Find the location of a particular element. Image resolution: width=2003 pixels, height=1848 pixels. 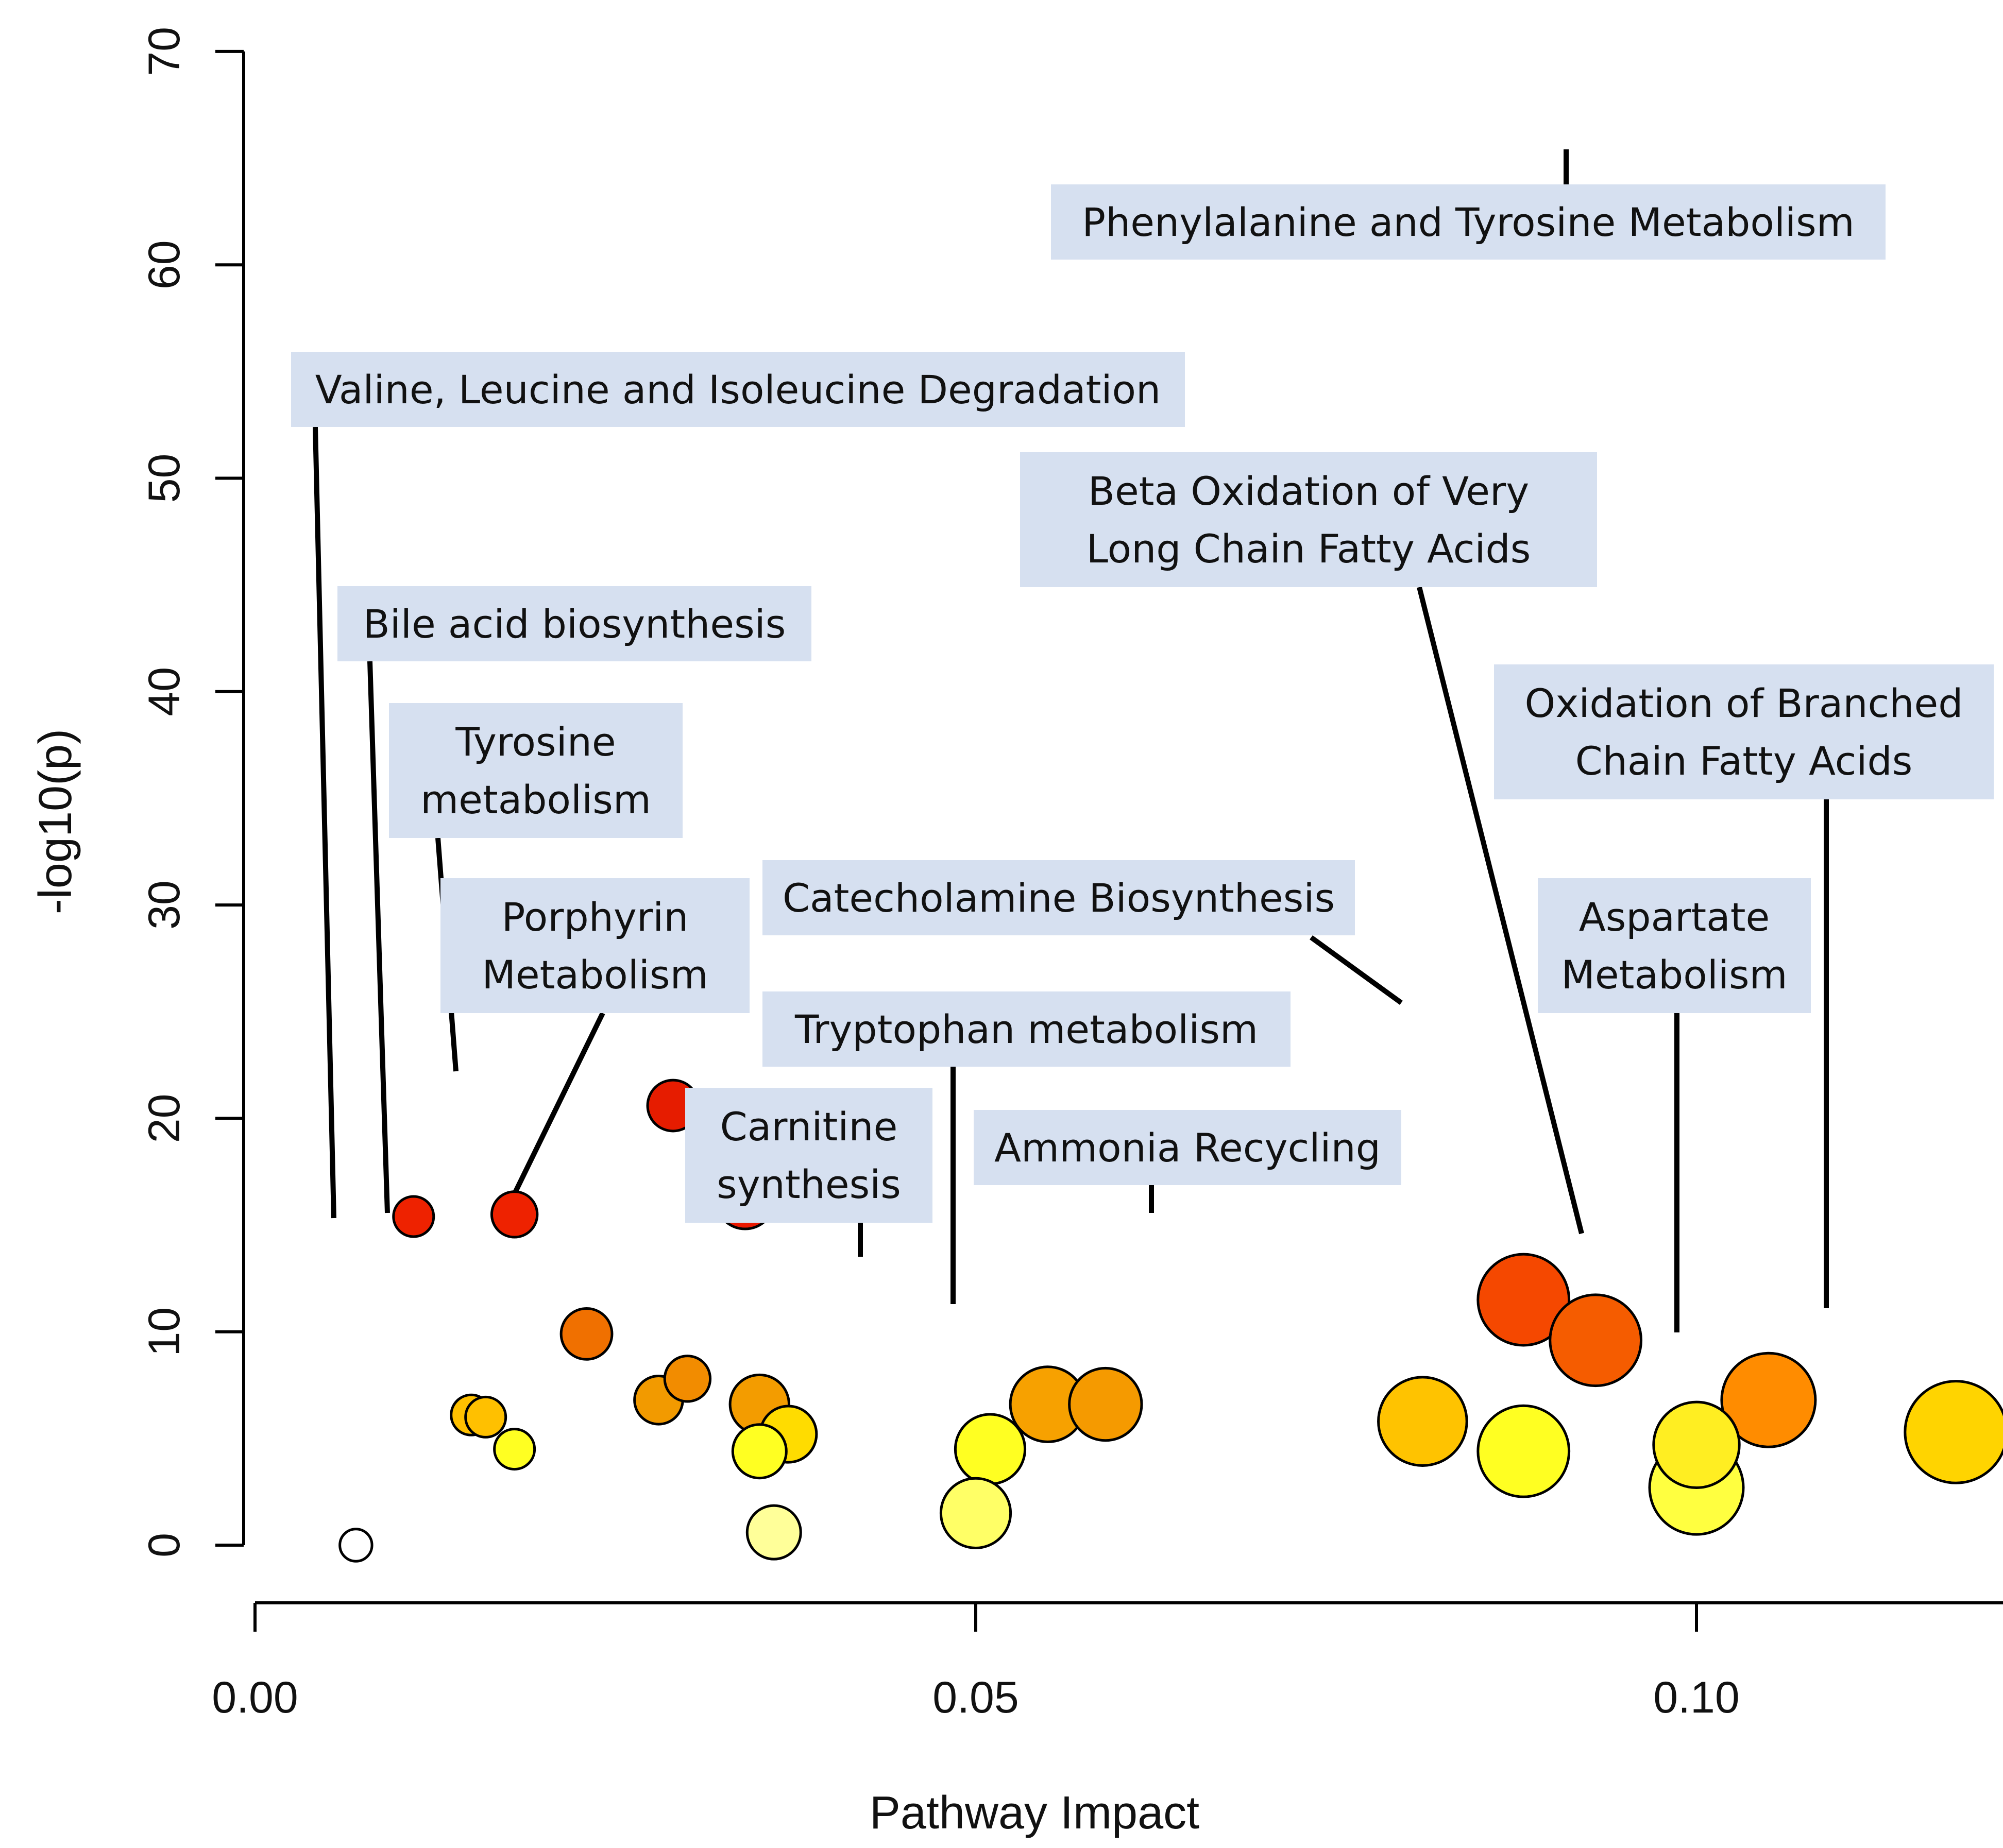

annotation-label-10-line-1: synthesis is located at coordinates (809, 1184).